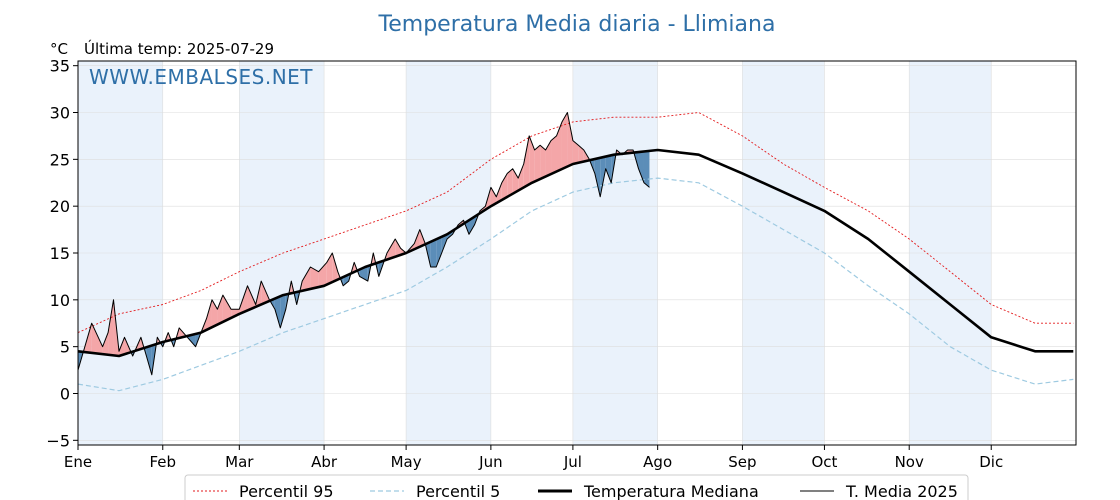 The width and height of the screenshot is (1120, 500). Describe the element at coordinates (65, 347) in the screenshot. I see `y-tick-label: 5` at that location.